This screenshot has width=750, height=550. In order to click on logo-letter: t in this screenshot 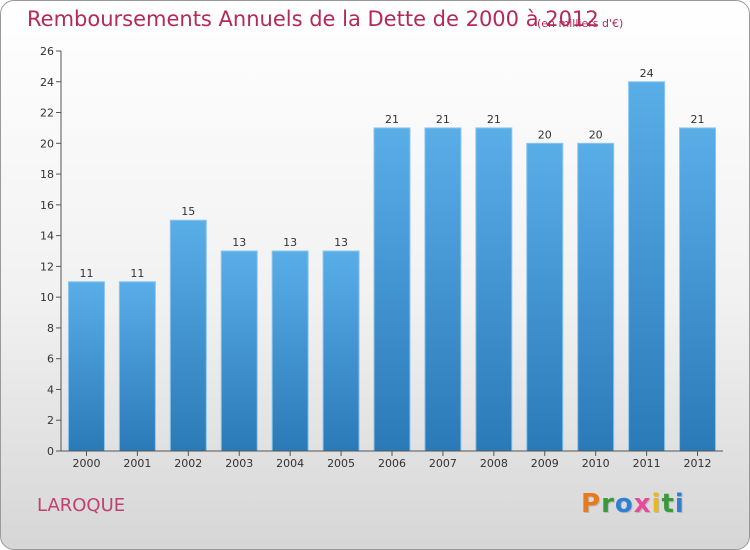, I will do `click(668, 504)`.